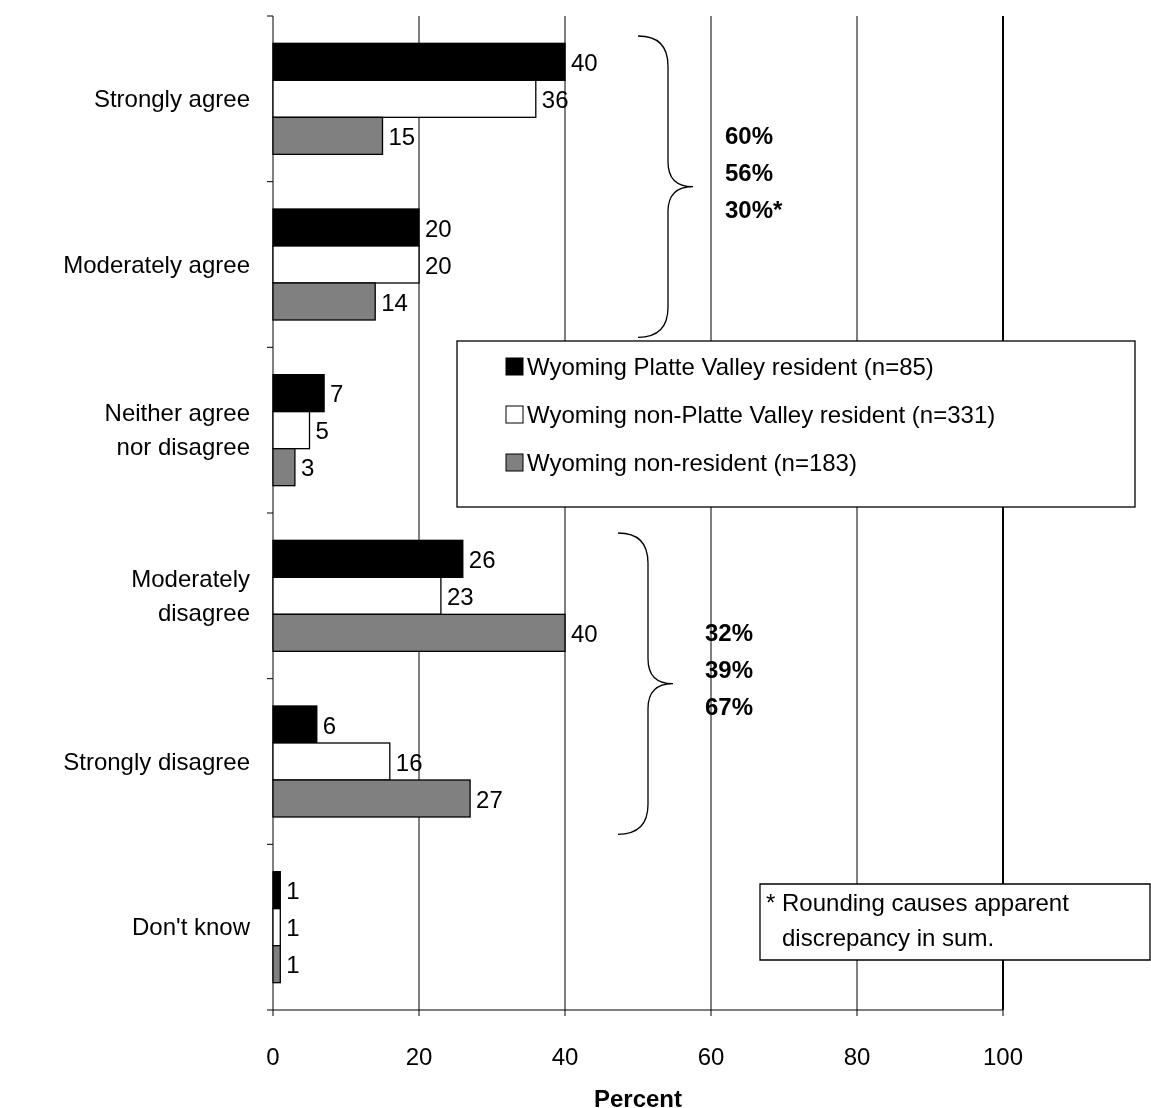 The width and height of the screenshot is (1151, 1108). I want to click on legend-label: Wyoming Platte Valley resident (n=85), so click(730, 366).